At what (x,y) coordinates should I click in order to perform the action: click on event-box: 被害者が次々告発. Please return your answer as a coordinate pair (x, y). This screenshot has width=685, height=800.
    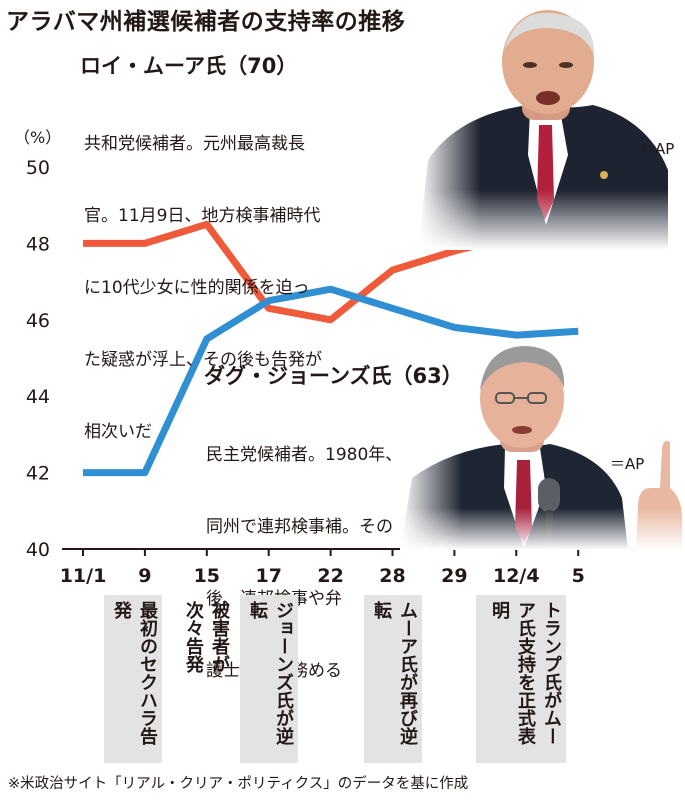
    Looking at the image, I should click on (204, 654).